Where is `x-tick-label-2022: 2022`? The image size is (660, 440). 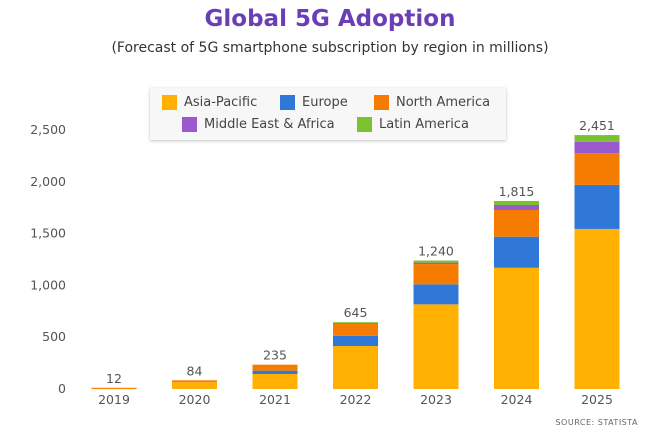
x-tick-label-2022: 2022 is located at coordinates (356, 399).